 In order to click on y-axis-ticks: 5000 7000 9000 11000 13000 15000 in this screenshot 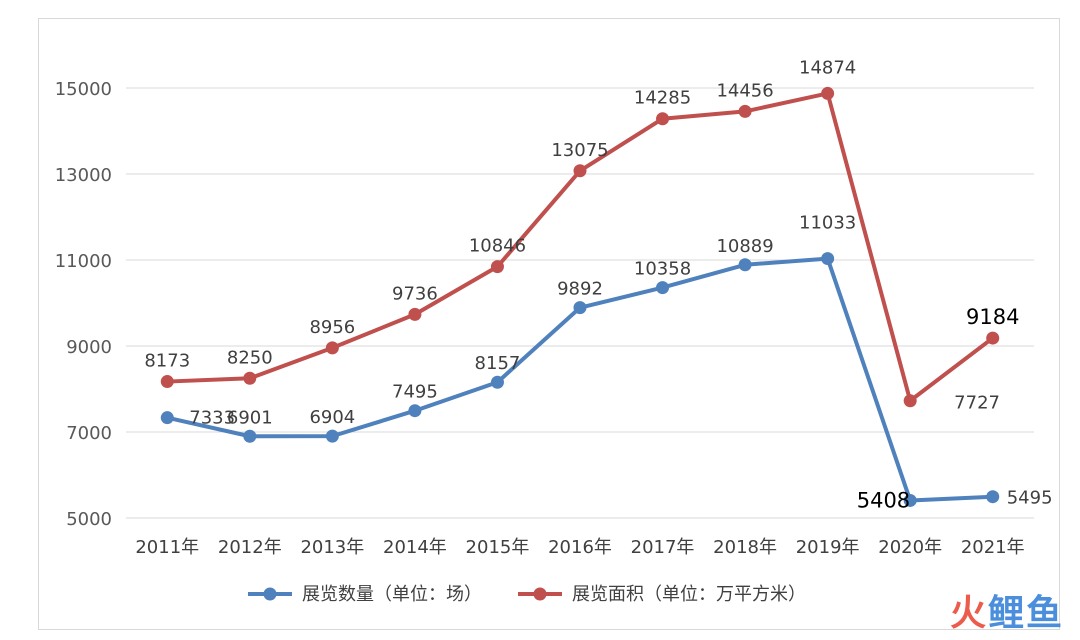, I will do `click(83, 304)`.